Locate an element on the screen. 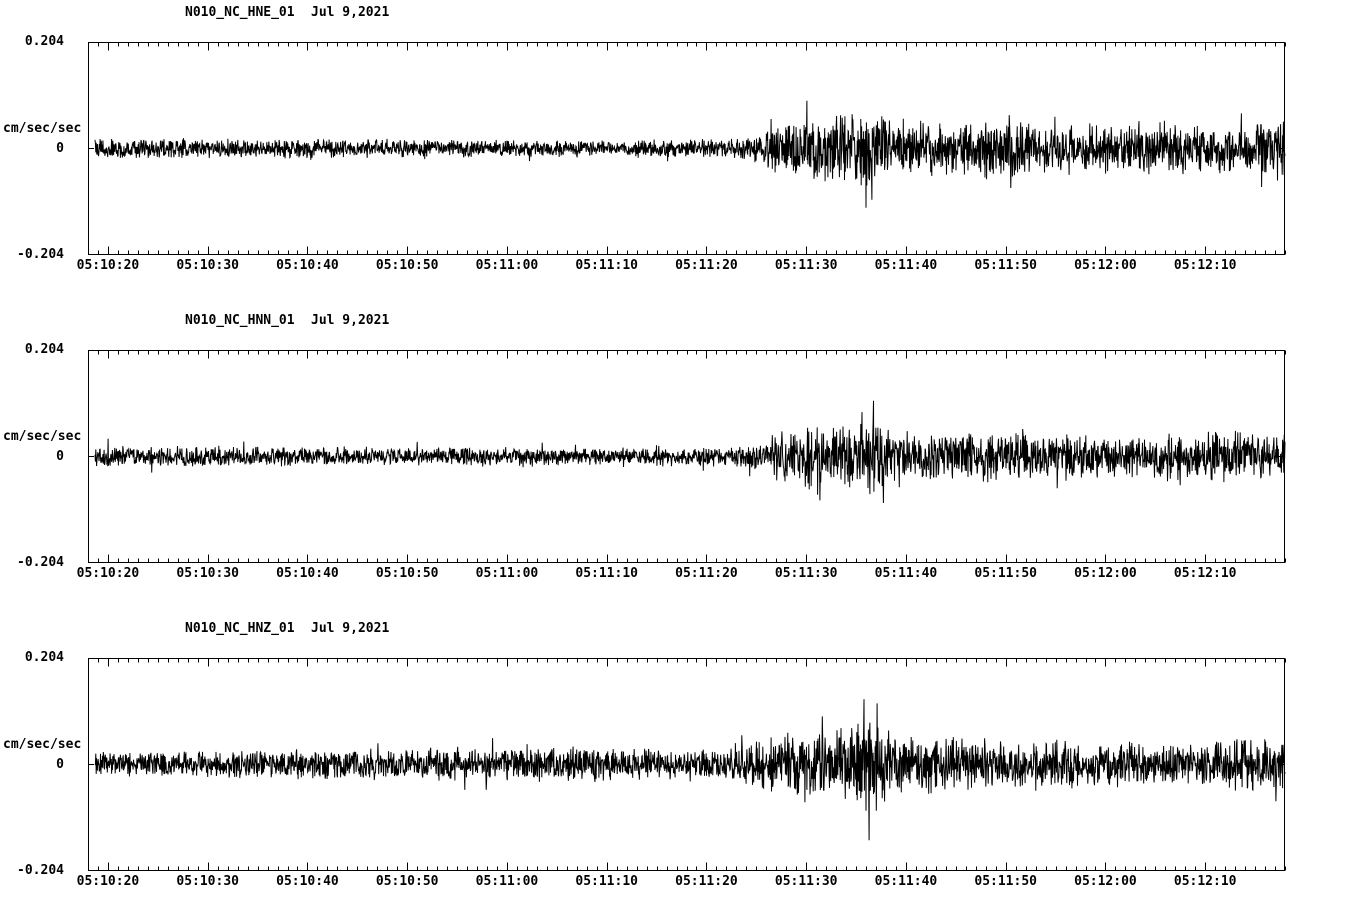 This screenshot has width=1358, height=924. trace-title: N010_NC_HNE_01 is located at coordinates (240, 12).